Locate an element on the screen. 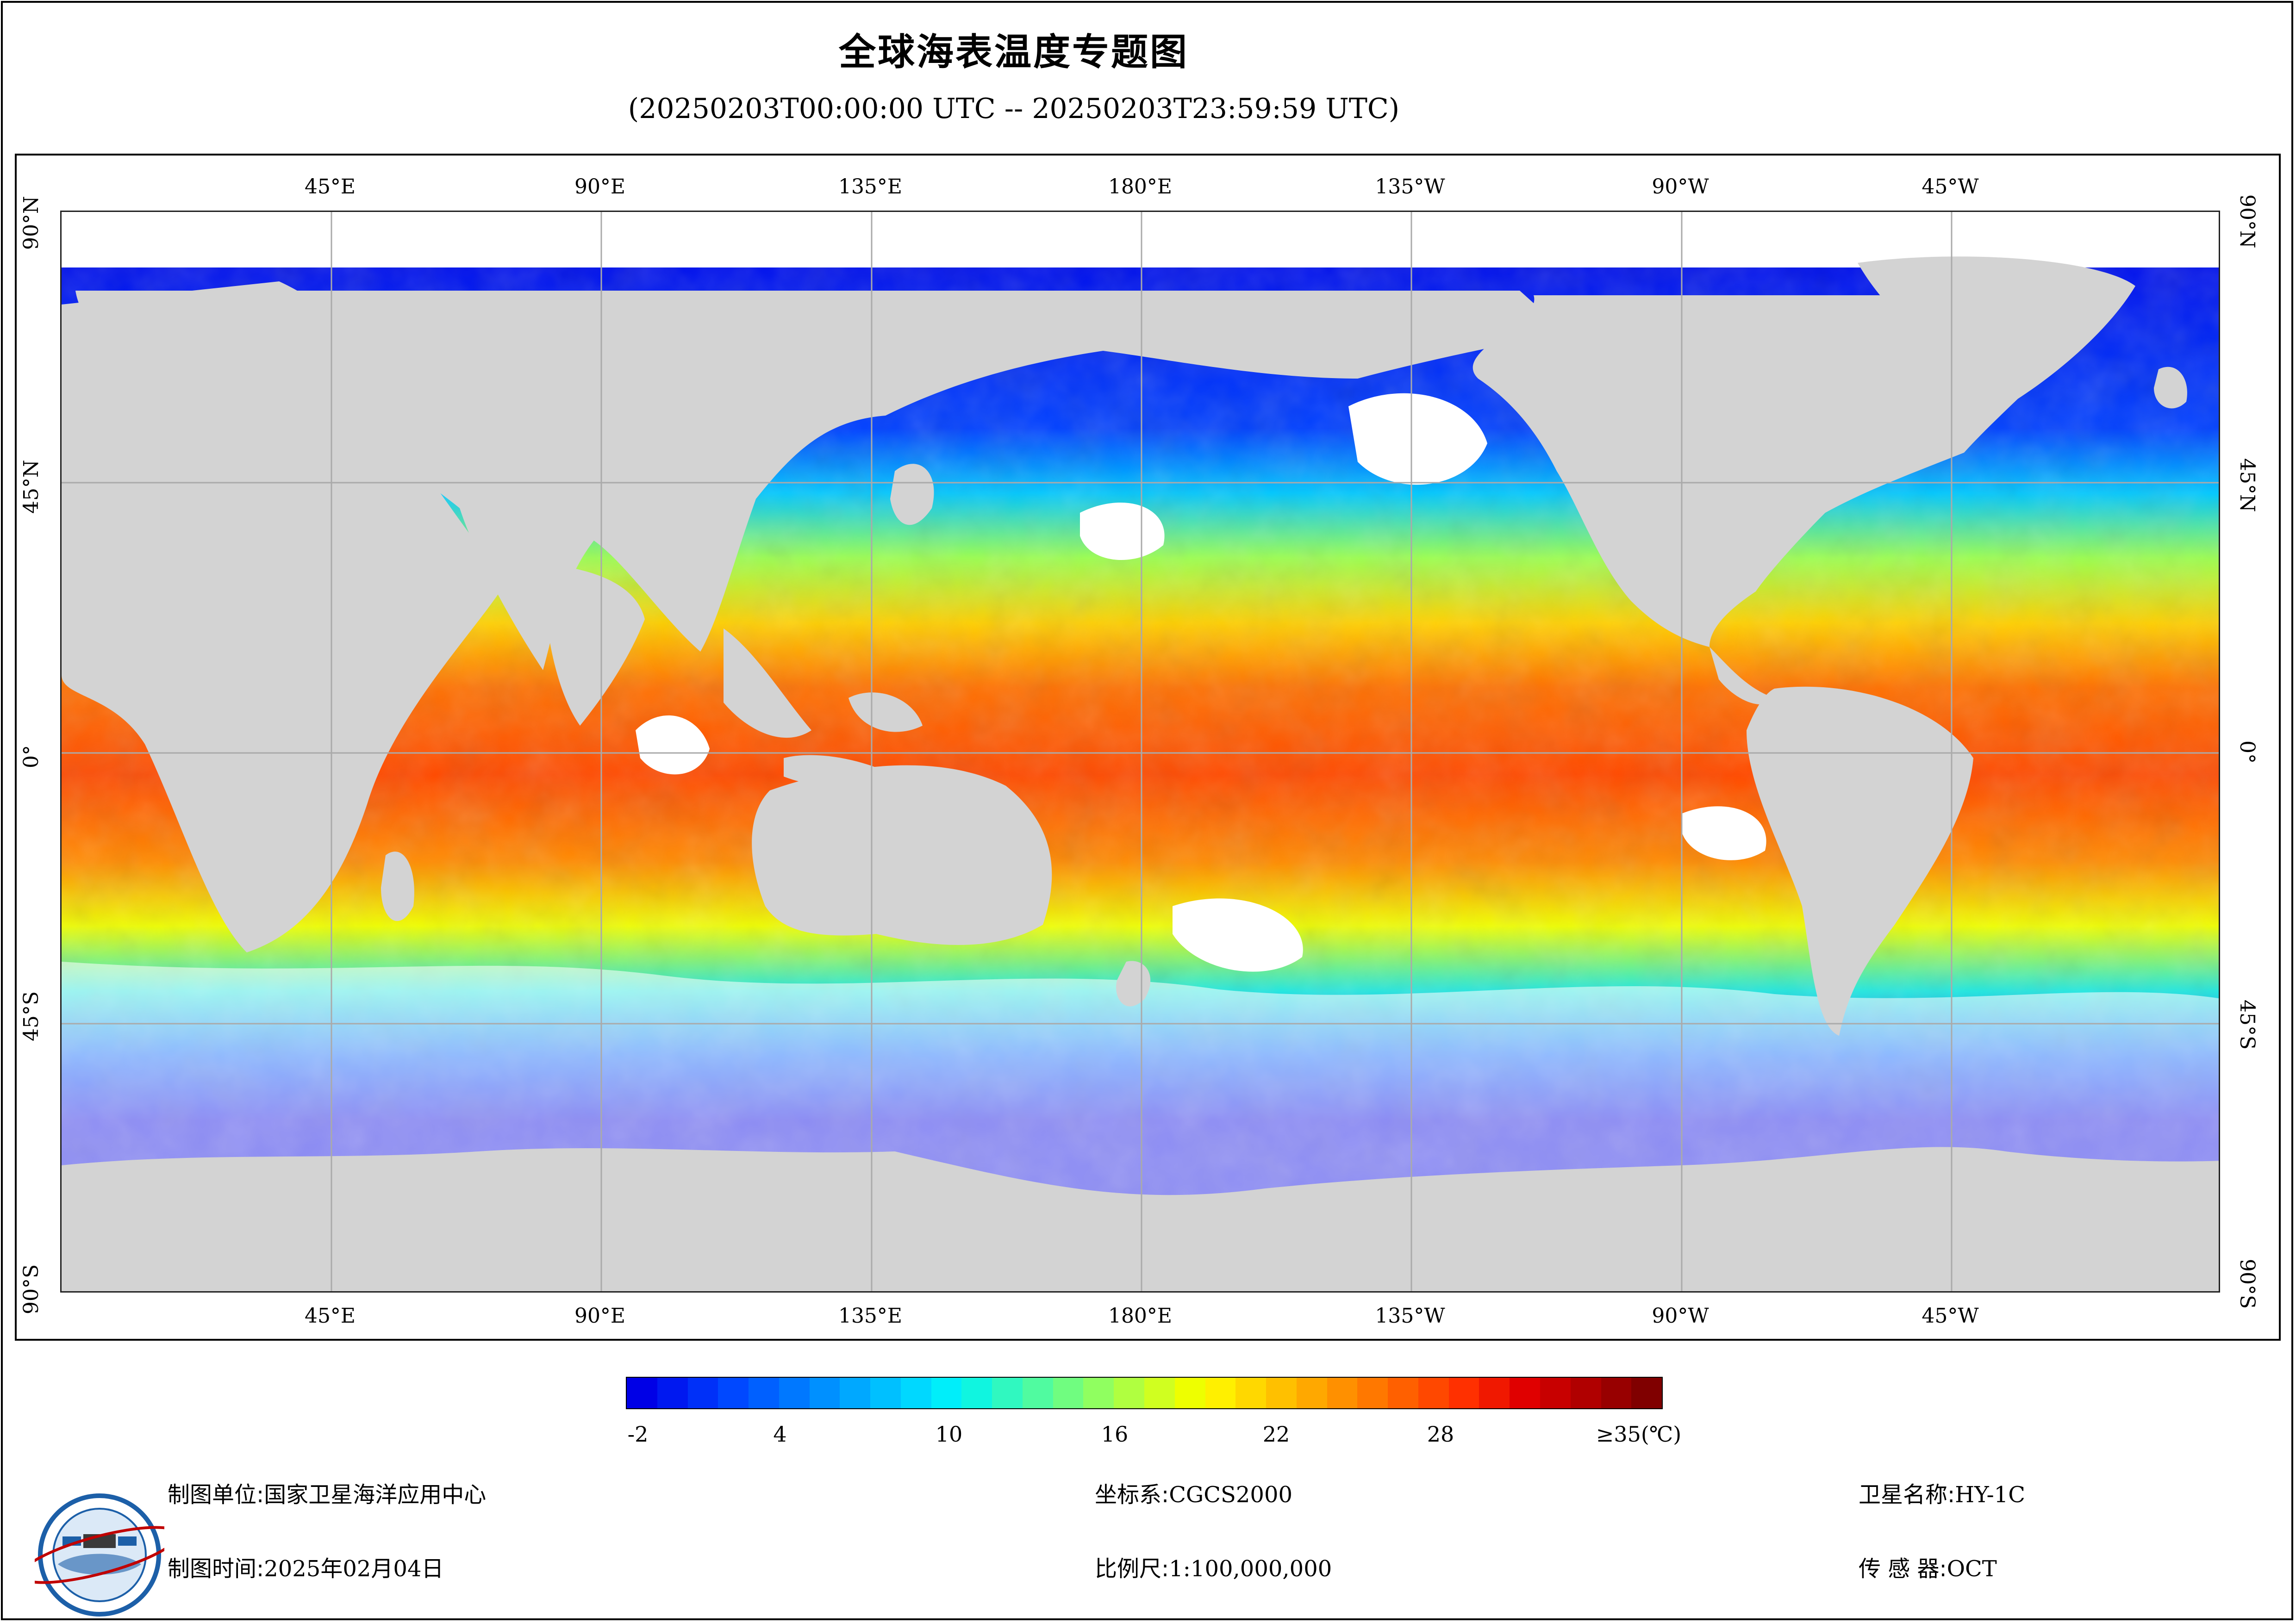 The height and width of the screenshot is (1623, 2296). lat-label-left: 0° is located at coordinates (31, 756).